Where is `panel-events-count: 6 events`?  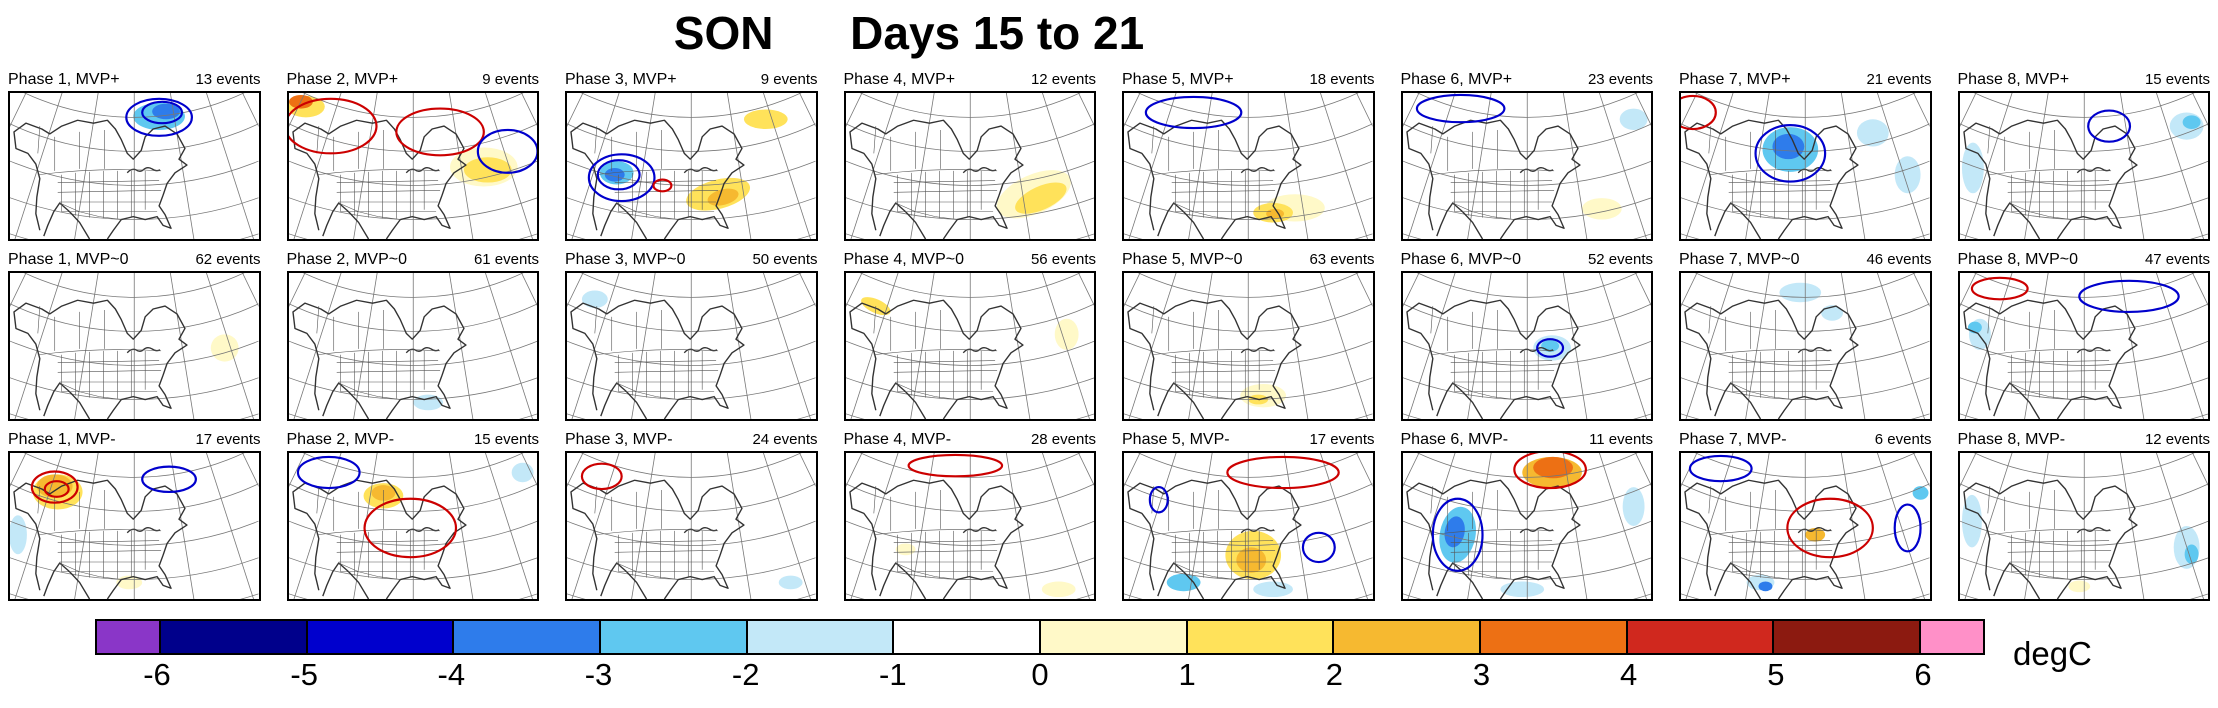
panel-events-count: 6 events is located at coordinates (1903, 439).